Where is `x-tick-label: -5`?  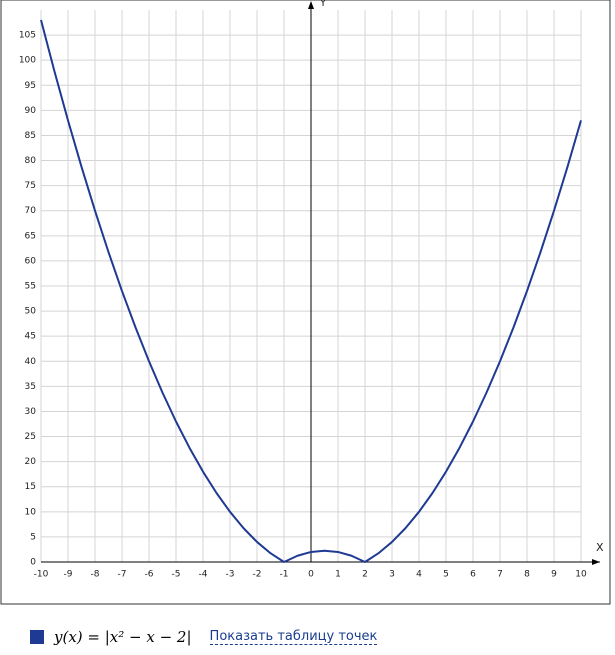
x-tick-label: -5 is located at coordinates (176, 575).